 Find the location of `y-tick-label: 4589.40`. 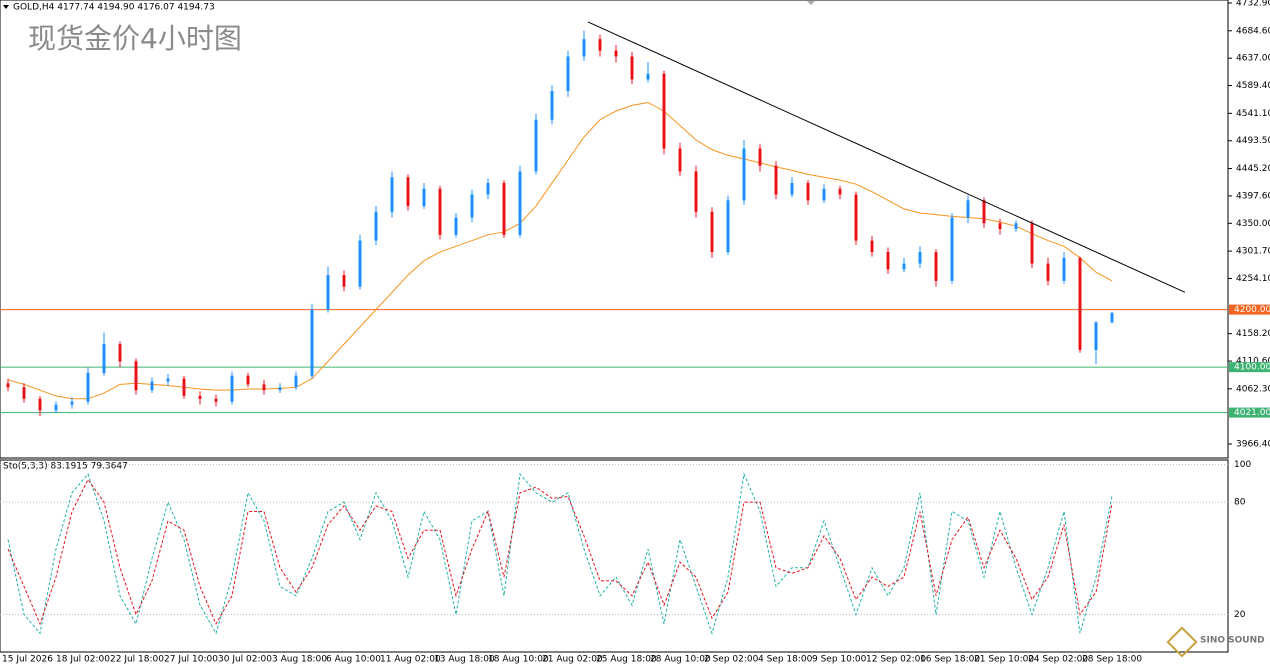

y-tick-label: 4589.40 is located at coordinates (1253, 86).